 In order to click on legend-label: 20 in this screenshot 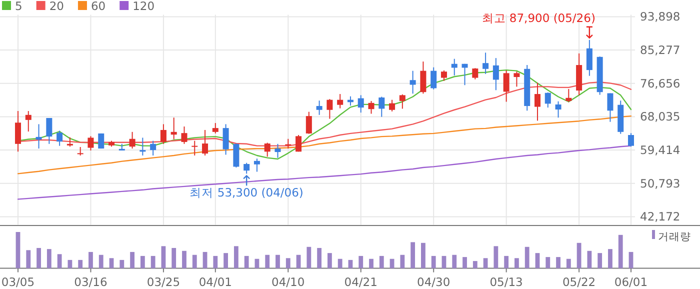, I will do `click(56, 6)`.